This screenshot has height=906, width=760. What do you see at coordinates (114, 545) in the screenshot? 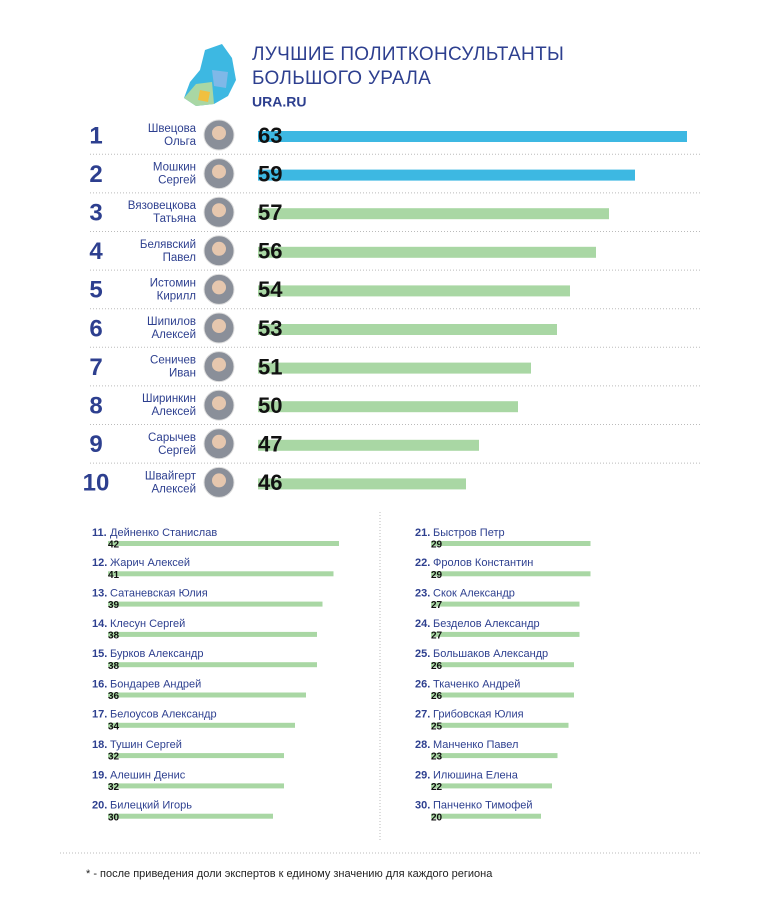
I see `value-label: 42` at bounding box center [114, 545].